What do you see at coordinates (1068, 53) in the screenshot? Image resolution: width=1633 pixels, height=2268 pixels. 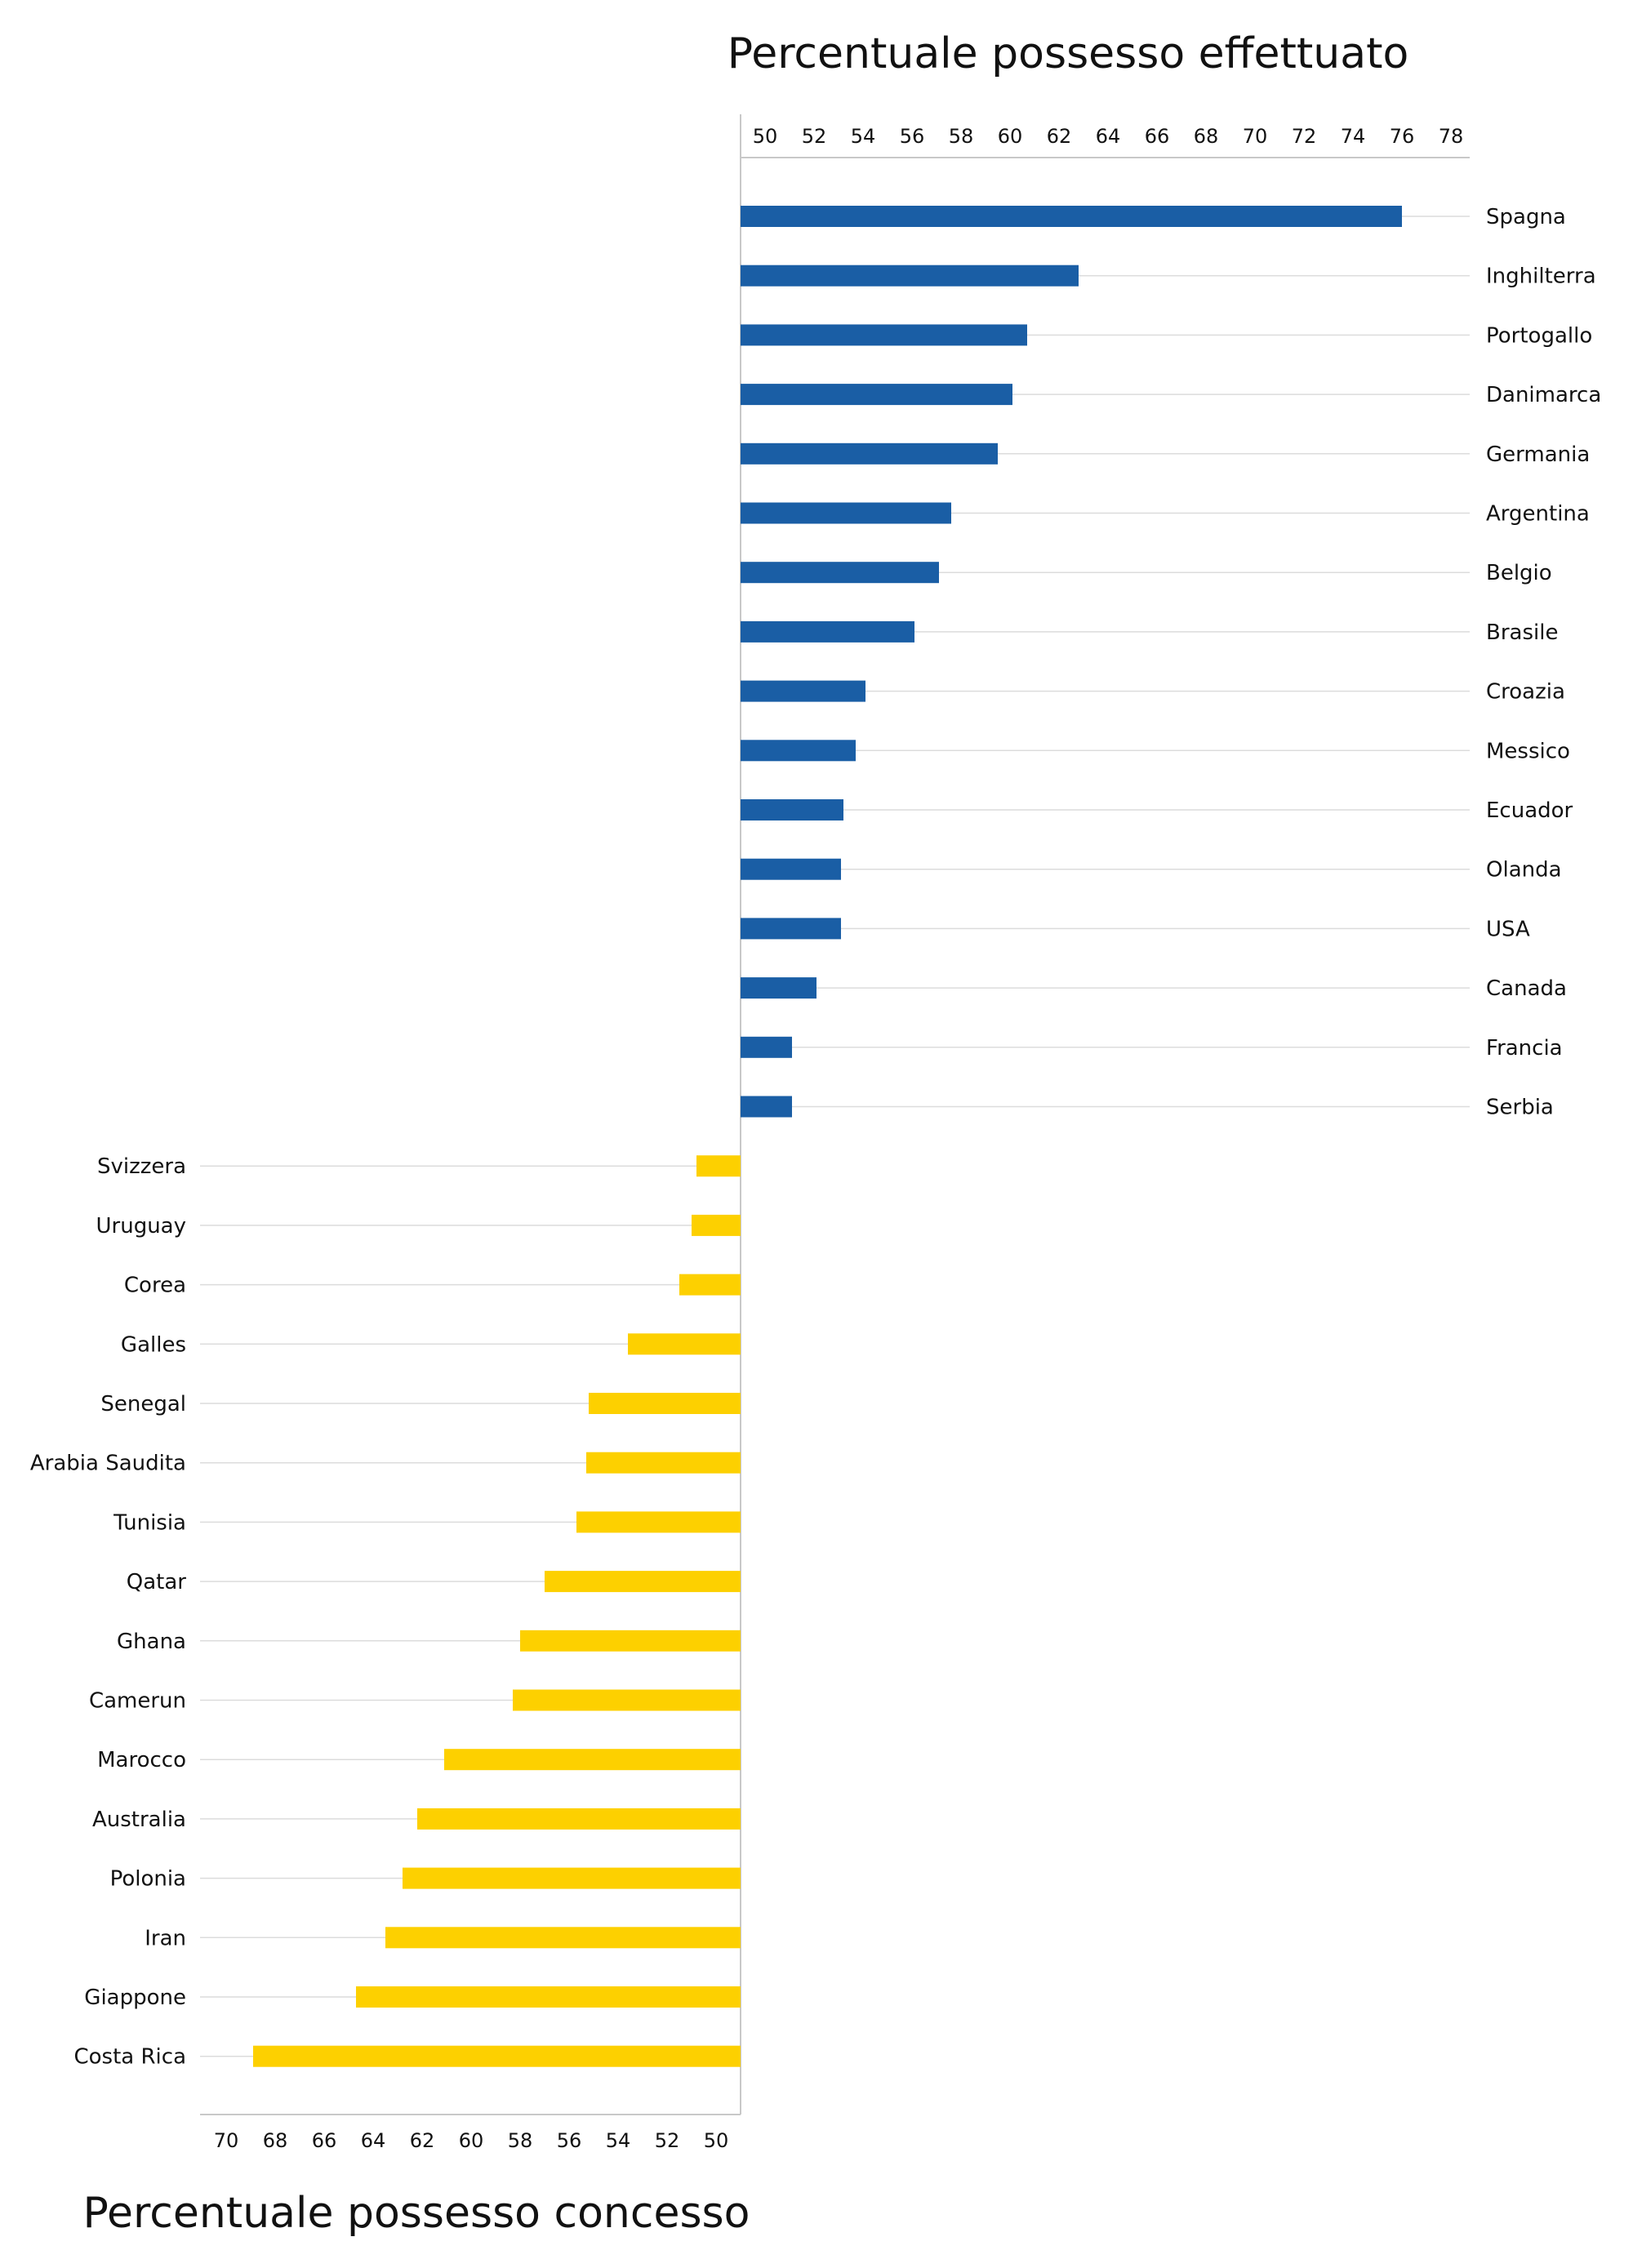 I see `chart-title-top: Percentuale possesso effettuato` at bounding box center [1068, 53].